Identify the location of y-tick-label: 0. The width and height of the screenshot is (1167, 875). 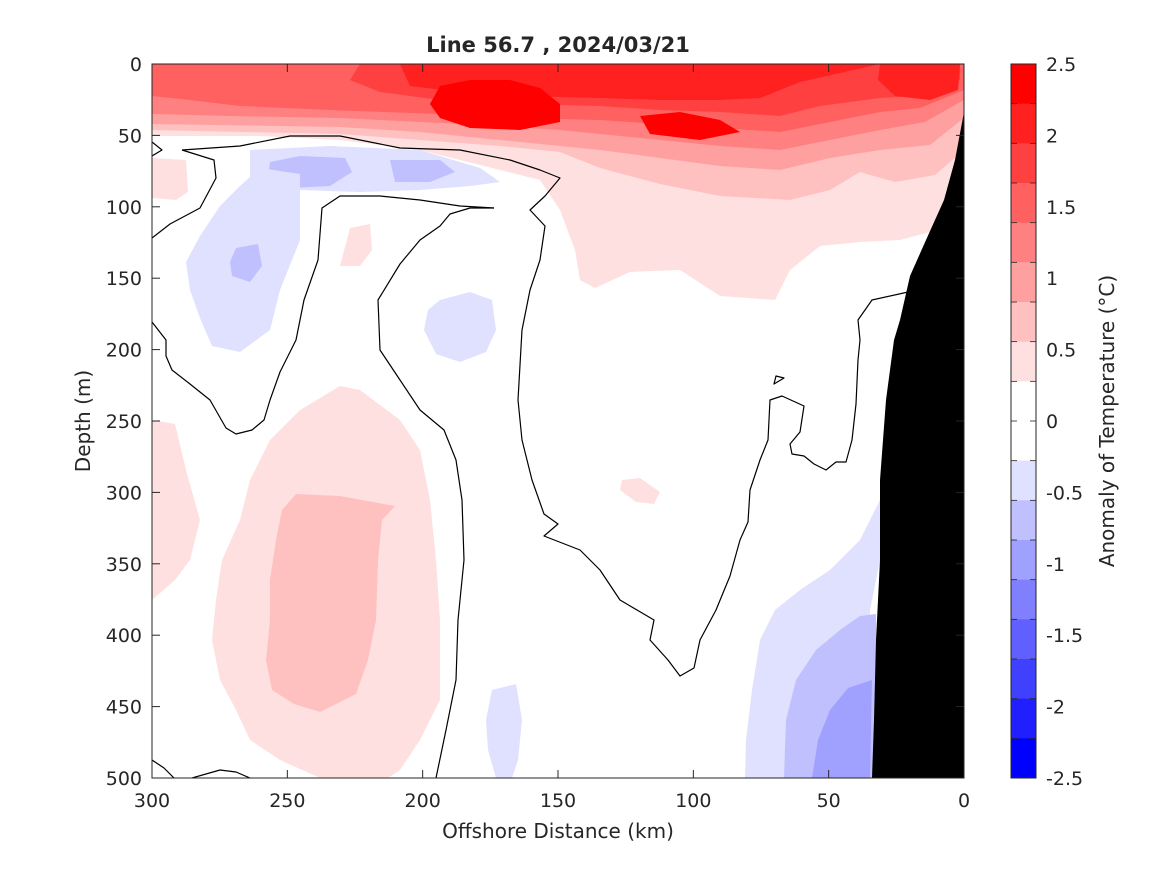
(136, 65).